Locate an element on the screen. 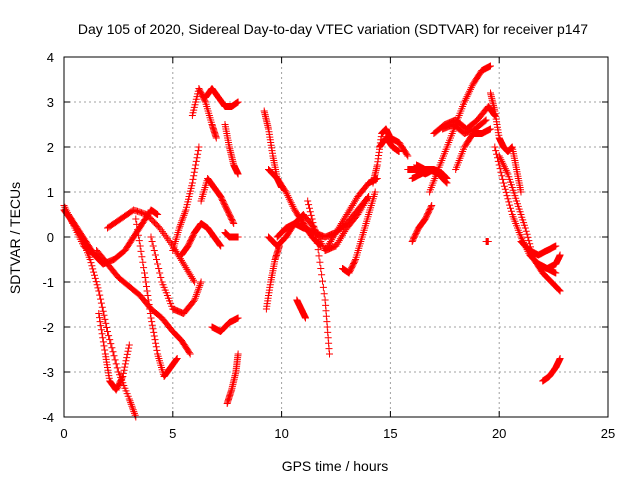 This screenshot has height=480, width=640. series-s9 is located at coordinates (186, 198).